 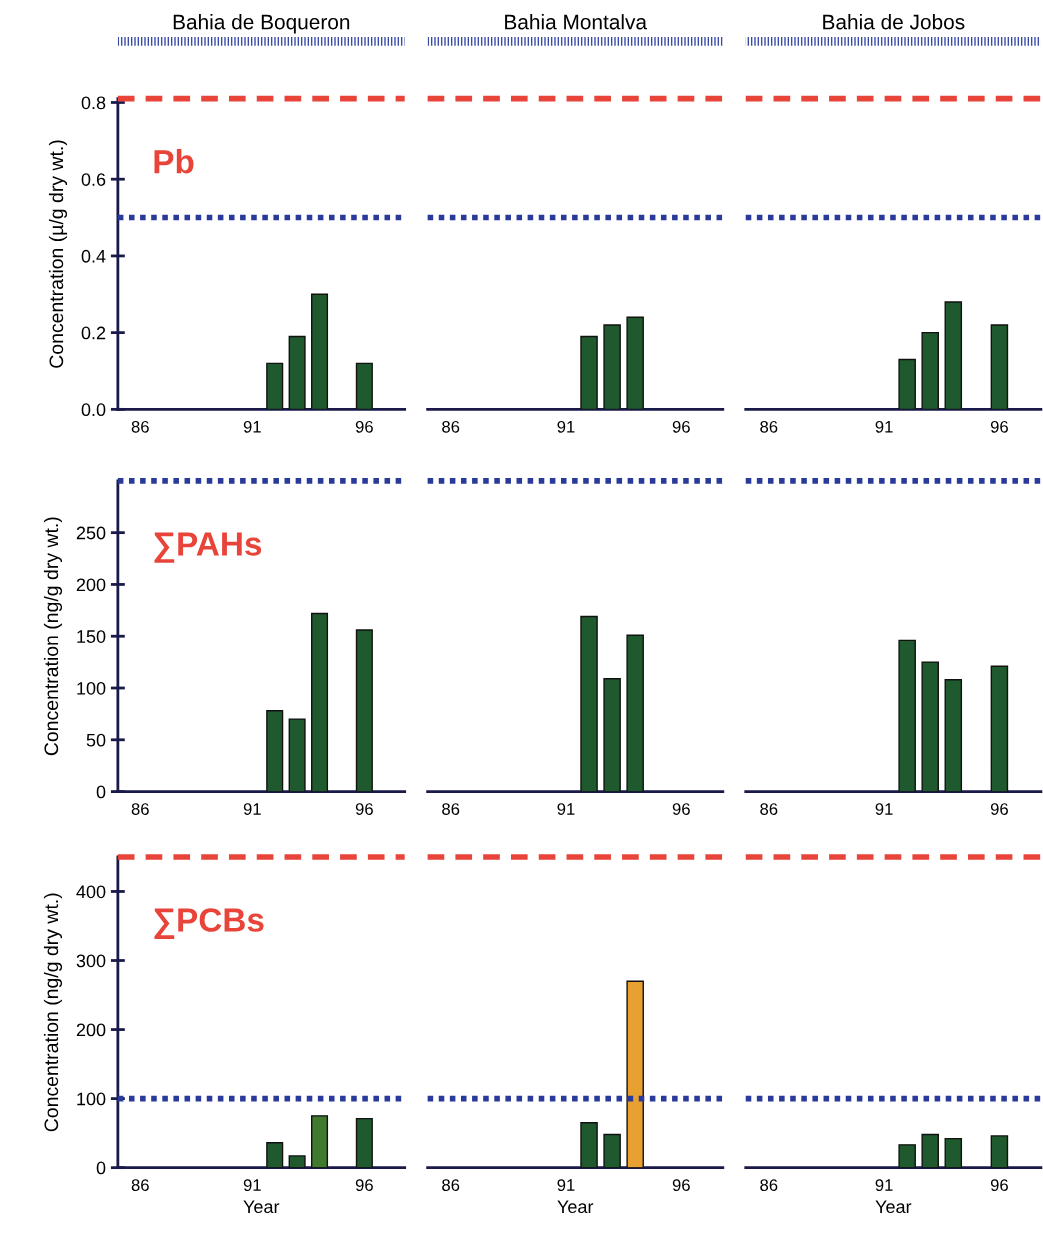 What do you see at coordinates (208, 547) in the screenshot?
I see `annotation: ∑PAHs` at bounding box center [208, 547].